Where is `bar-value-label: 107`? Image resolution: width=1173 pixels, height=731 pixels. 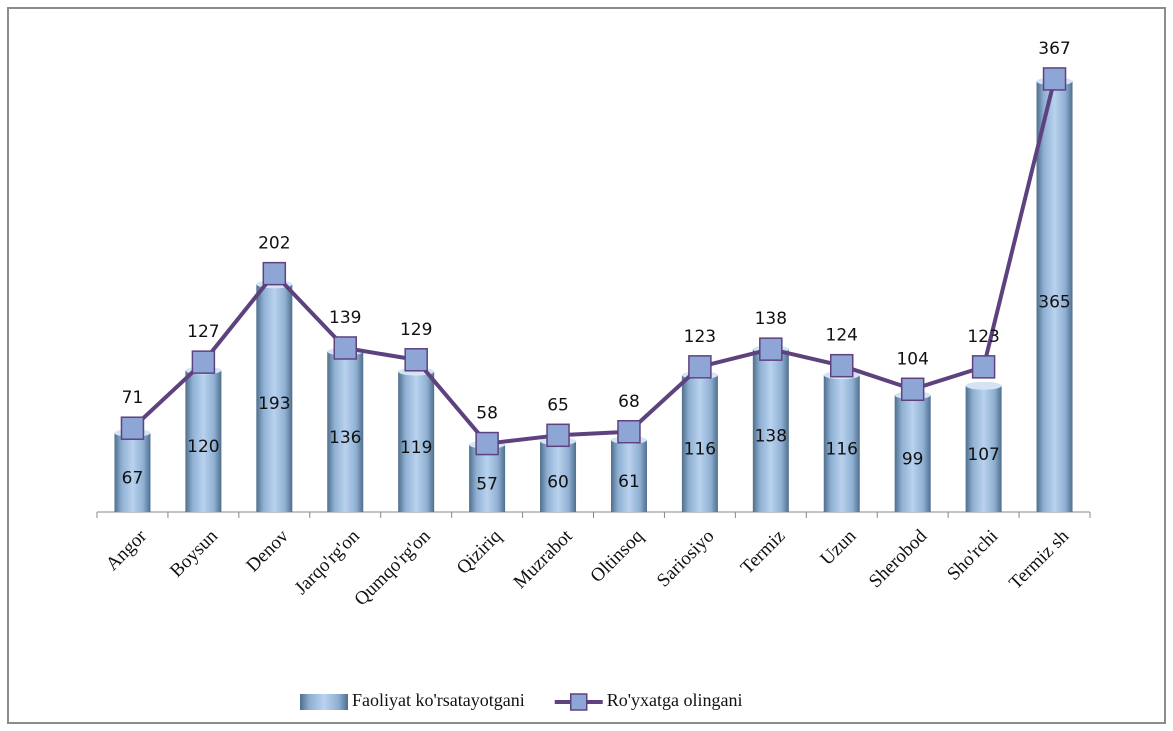
bar-value-label: 107 is located at coordinates (983, 455).